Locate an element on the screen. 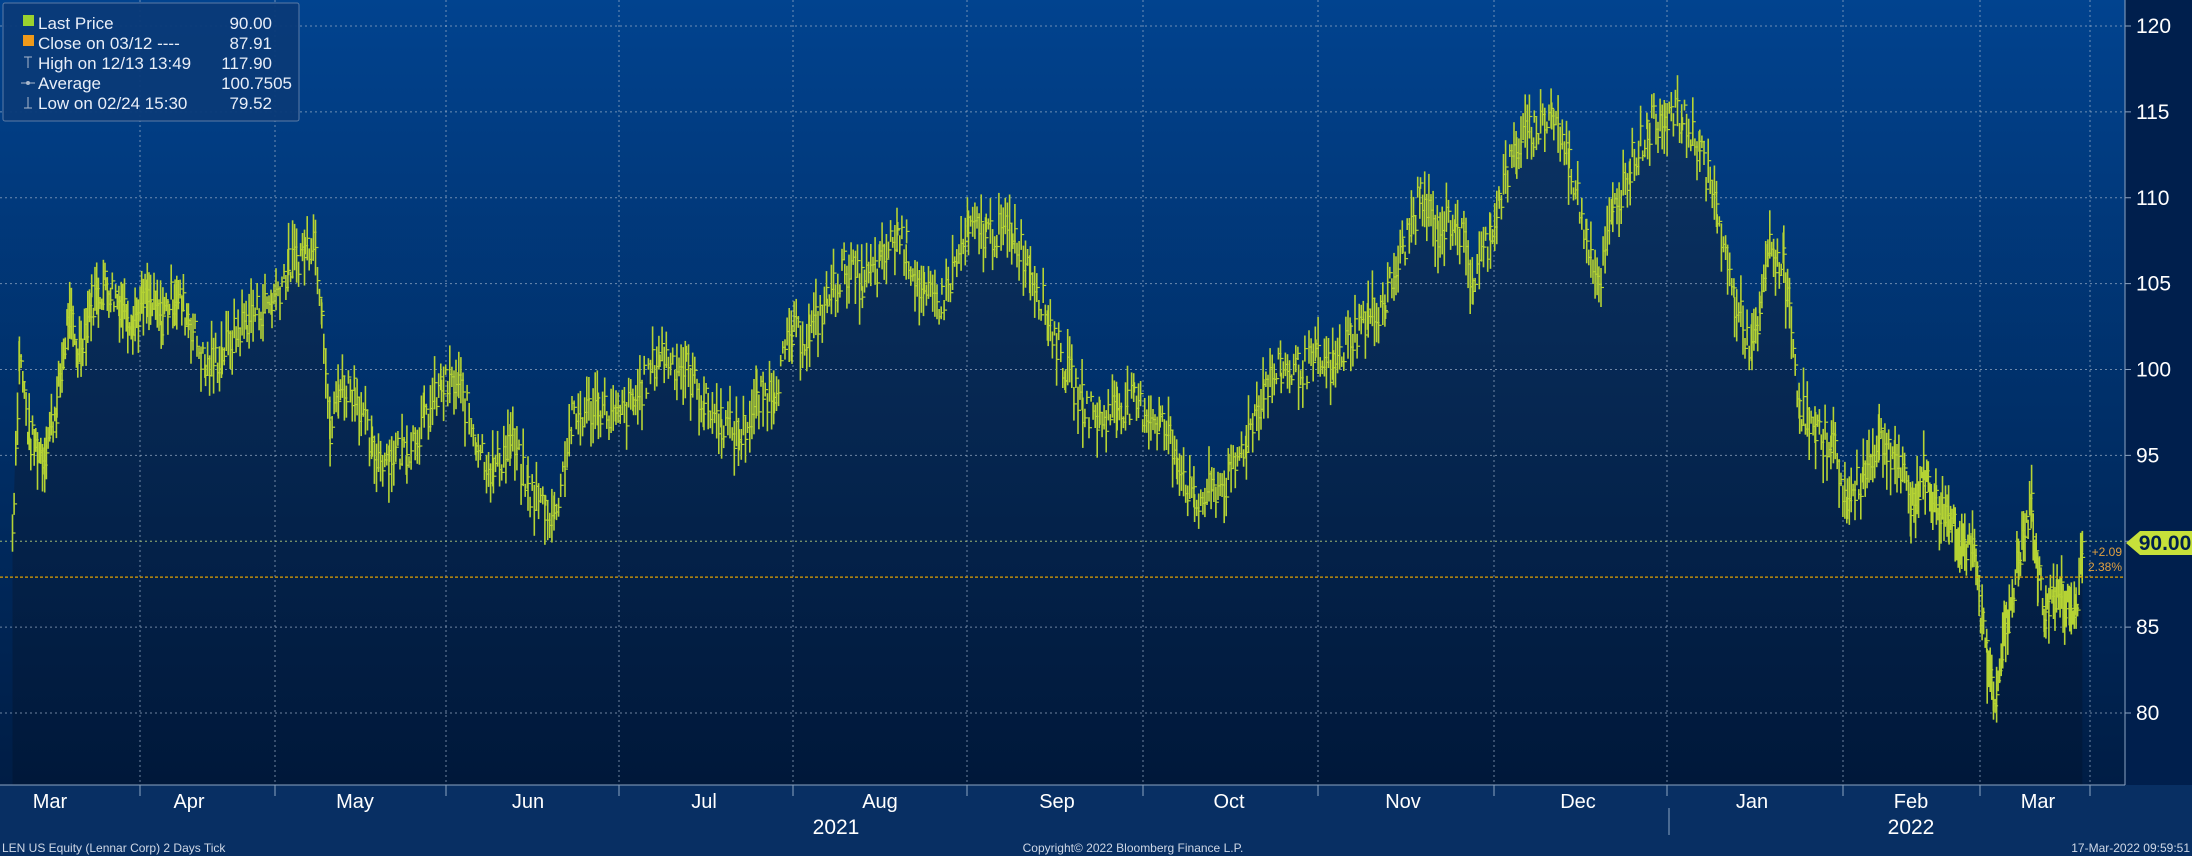 Image resolution: width=2192 pixels, height=856 pixels. footer-timestamp: 17-Mar-2022 09:59:51 is located at coordinates (2130, 848).